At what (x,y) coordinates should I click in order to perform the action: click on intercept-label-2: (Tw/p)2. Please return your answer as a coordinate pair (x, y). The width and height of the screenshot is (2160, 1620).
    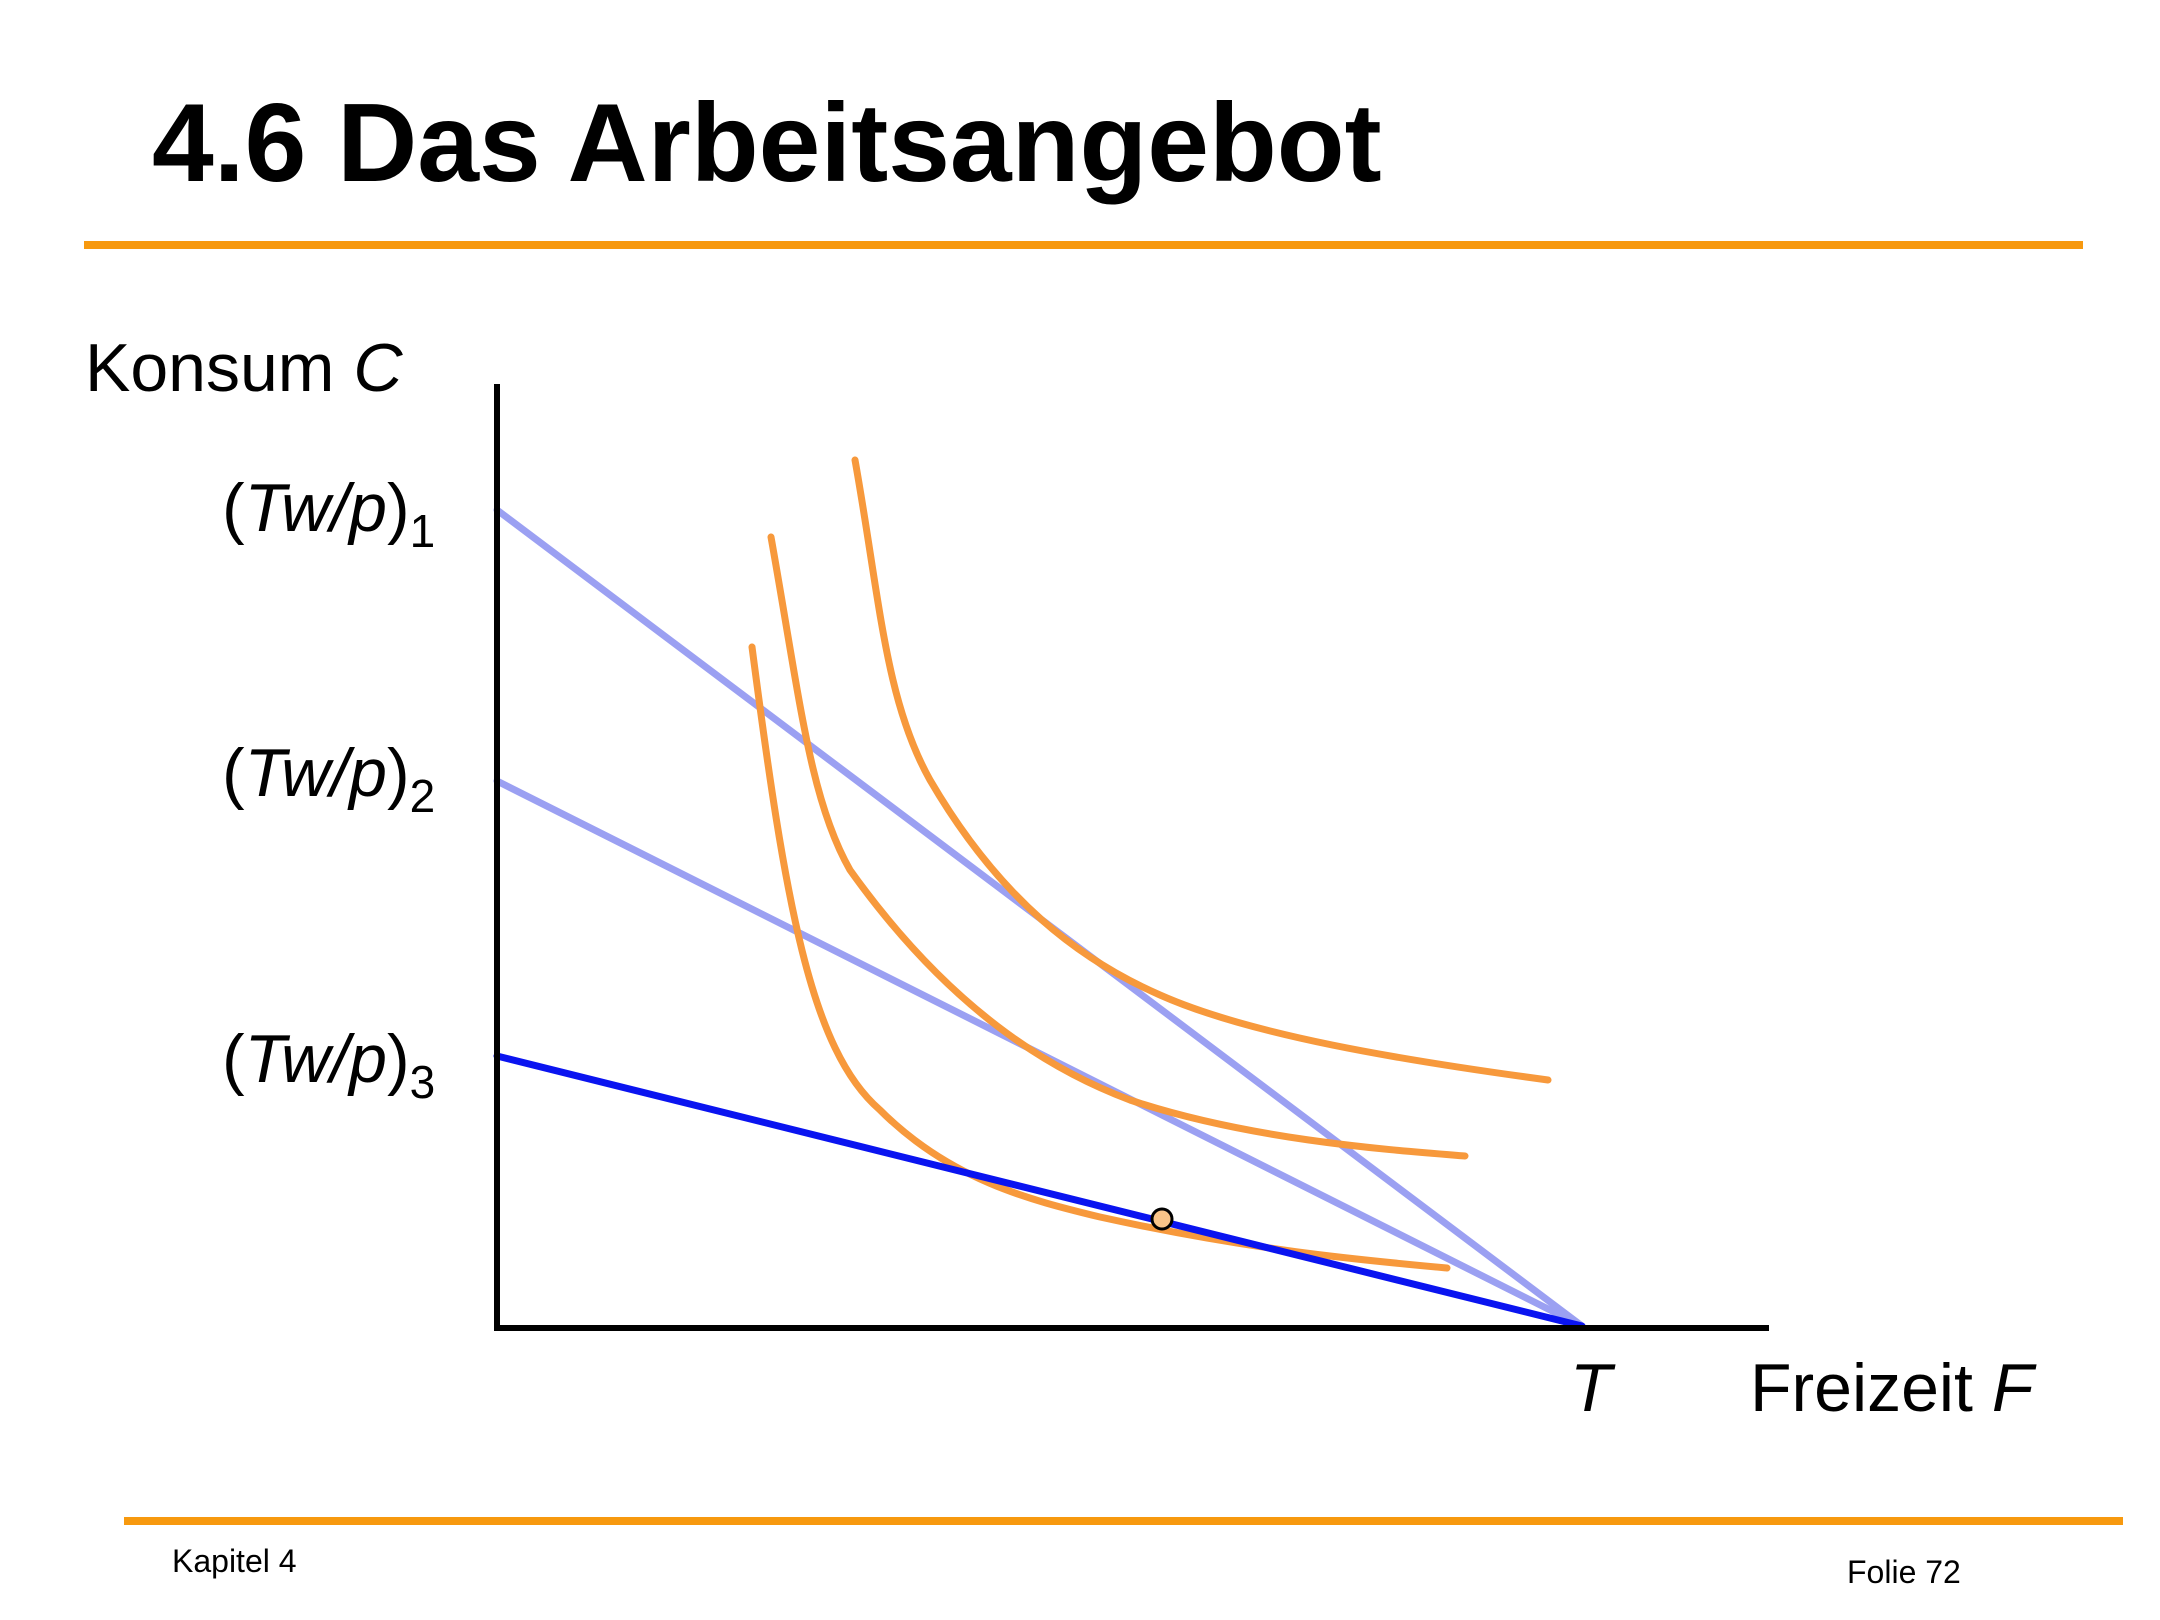
    Looking at the image, I should click on (329, 778).